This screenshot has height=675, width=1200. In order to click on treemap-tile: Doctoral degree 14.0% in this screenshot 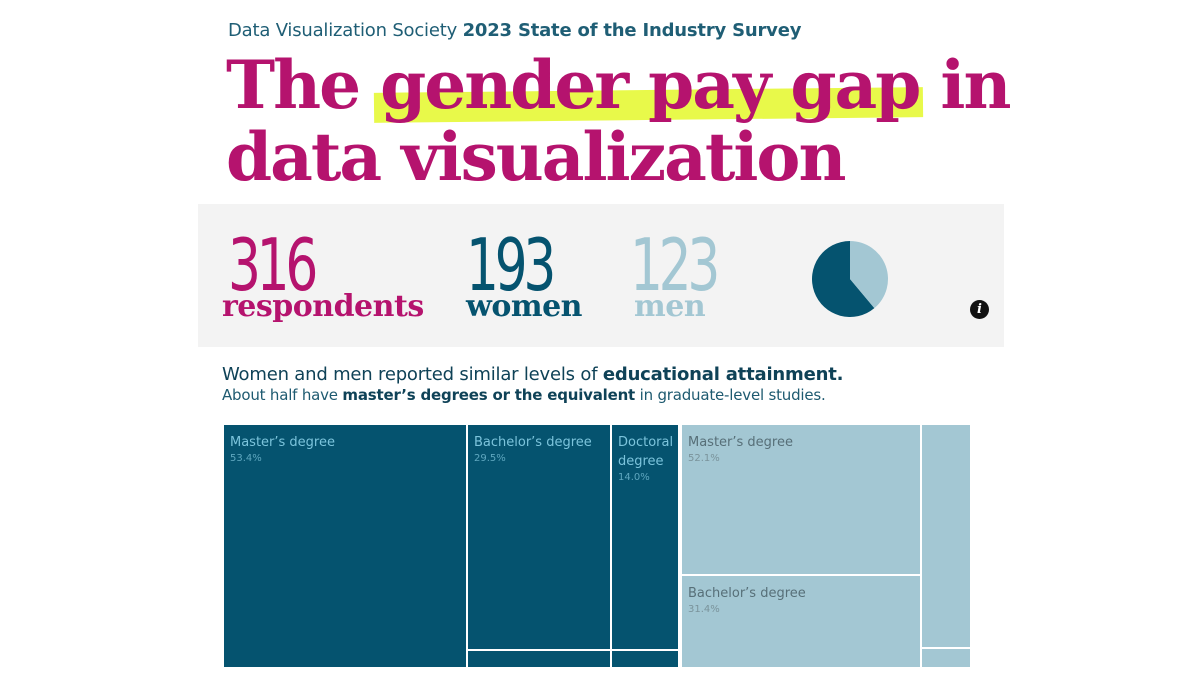, I will do `click(645, 537)`.